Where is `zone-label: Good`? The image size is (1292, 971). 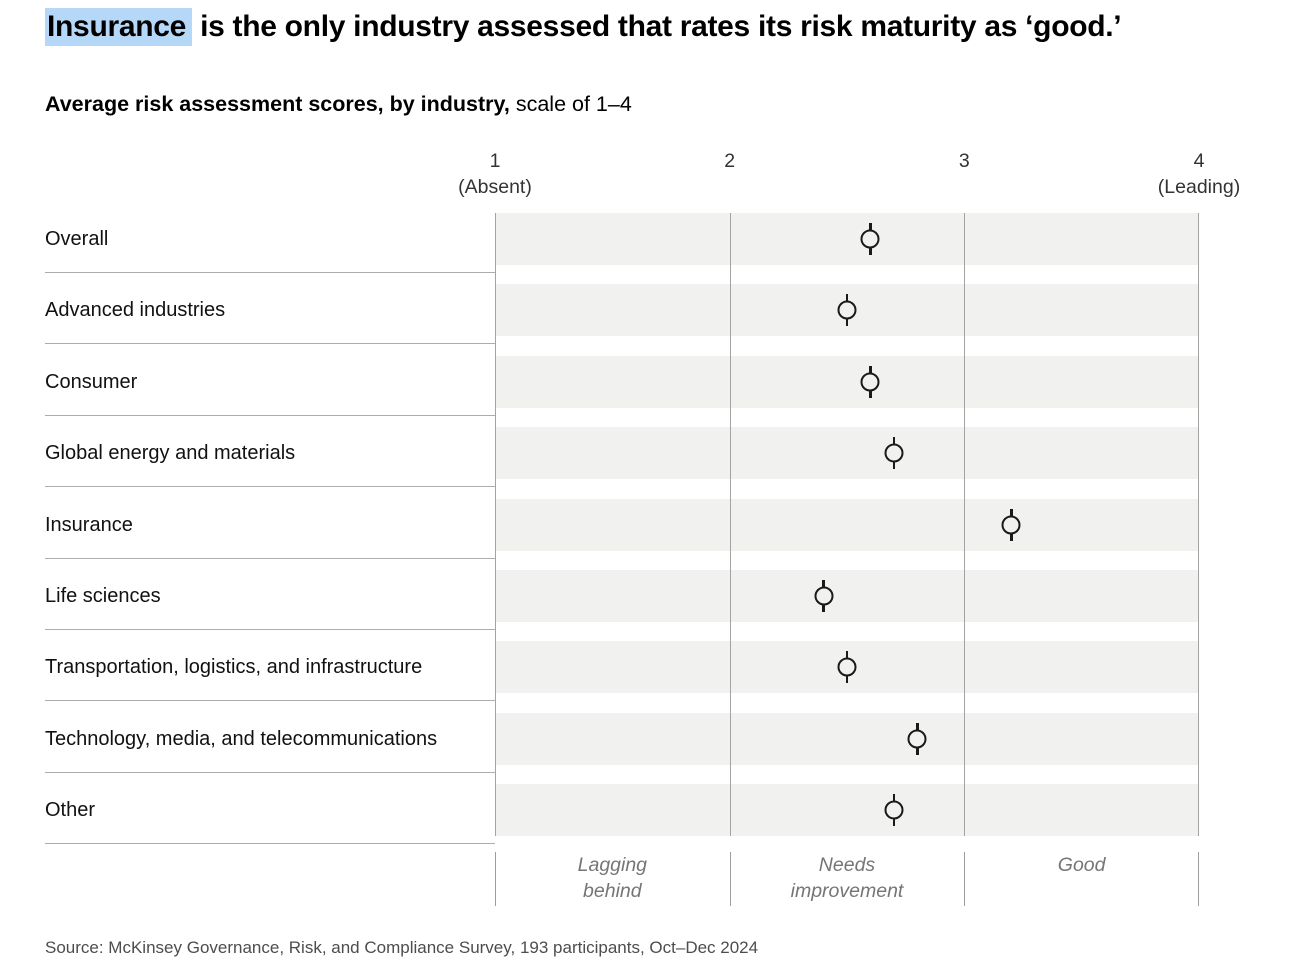 zone-label: Good is located at coordinates (1081, 865).